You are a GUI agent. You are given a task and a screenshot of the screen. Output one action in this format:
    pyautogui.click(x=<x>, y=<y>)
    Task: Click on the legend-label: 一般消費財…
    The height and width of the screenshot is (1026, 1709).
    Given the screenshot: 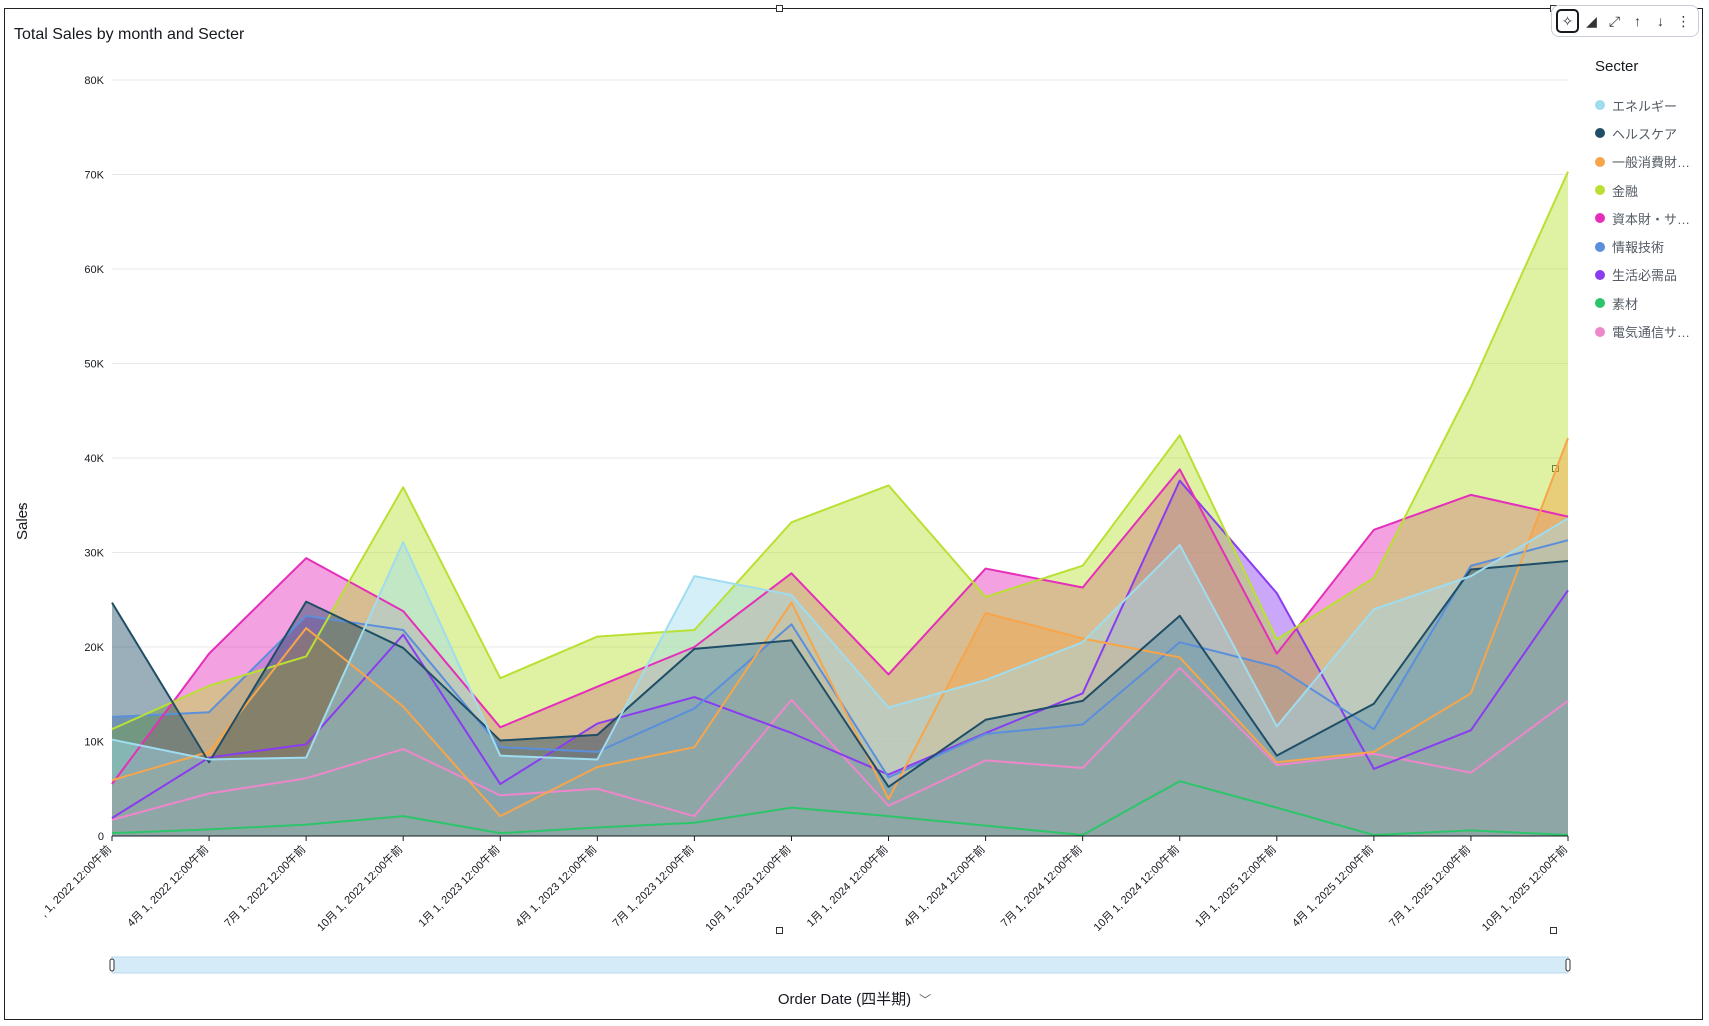 What is the action you would take?
    pyautogui.click(x=1651, y=163)
    